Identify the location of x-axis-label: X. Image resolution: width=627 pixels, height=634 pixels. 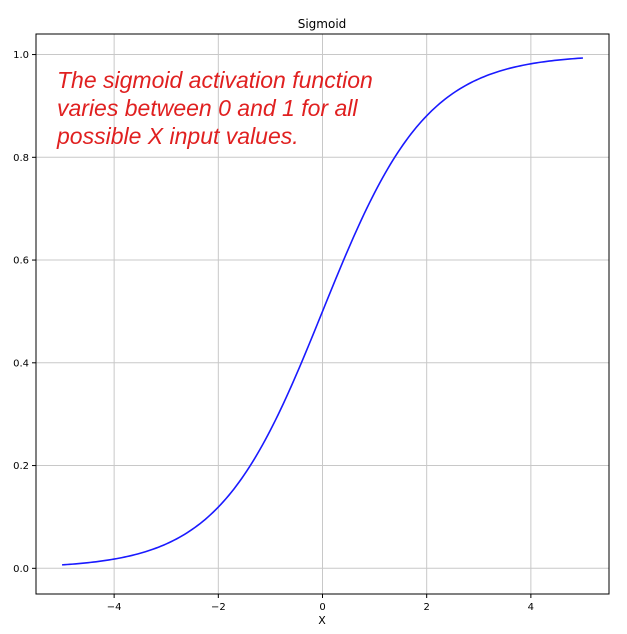
(322, 620).